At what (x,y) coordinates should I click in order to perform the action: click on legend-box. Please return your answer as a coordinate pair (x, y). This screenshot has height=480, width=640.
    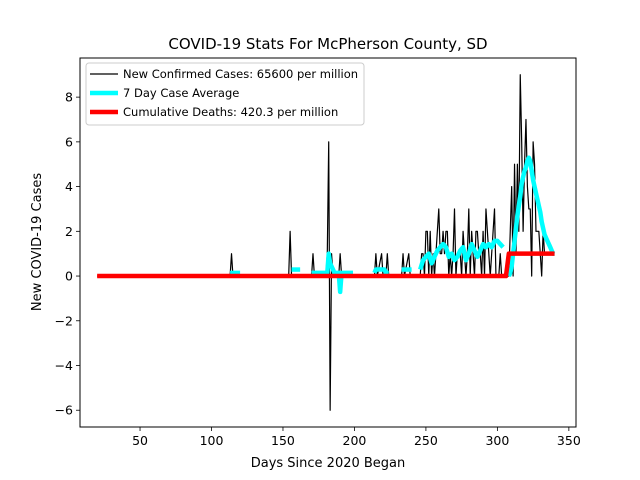
    Looking at the image, I should click on (225, 94).